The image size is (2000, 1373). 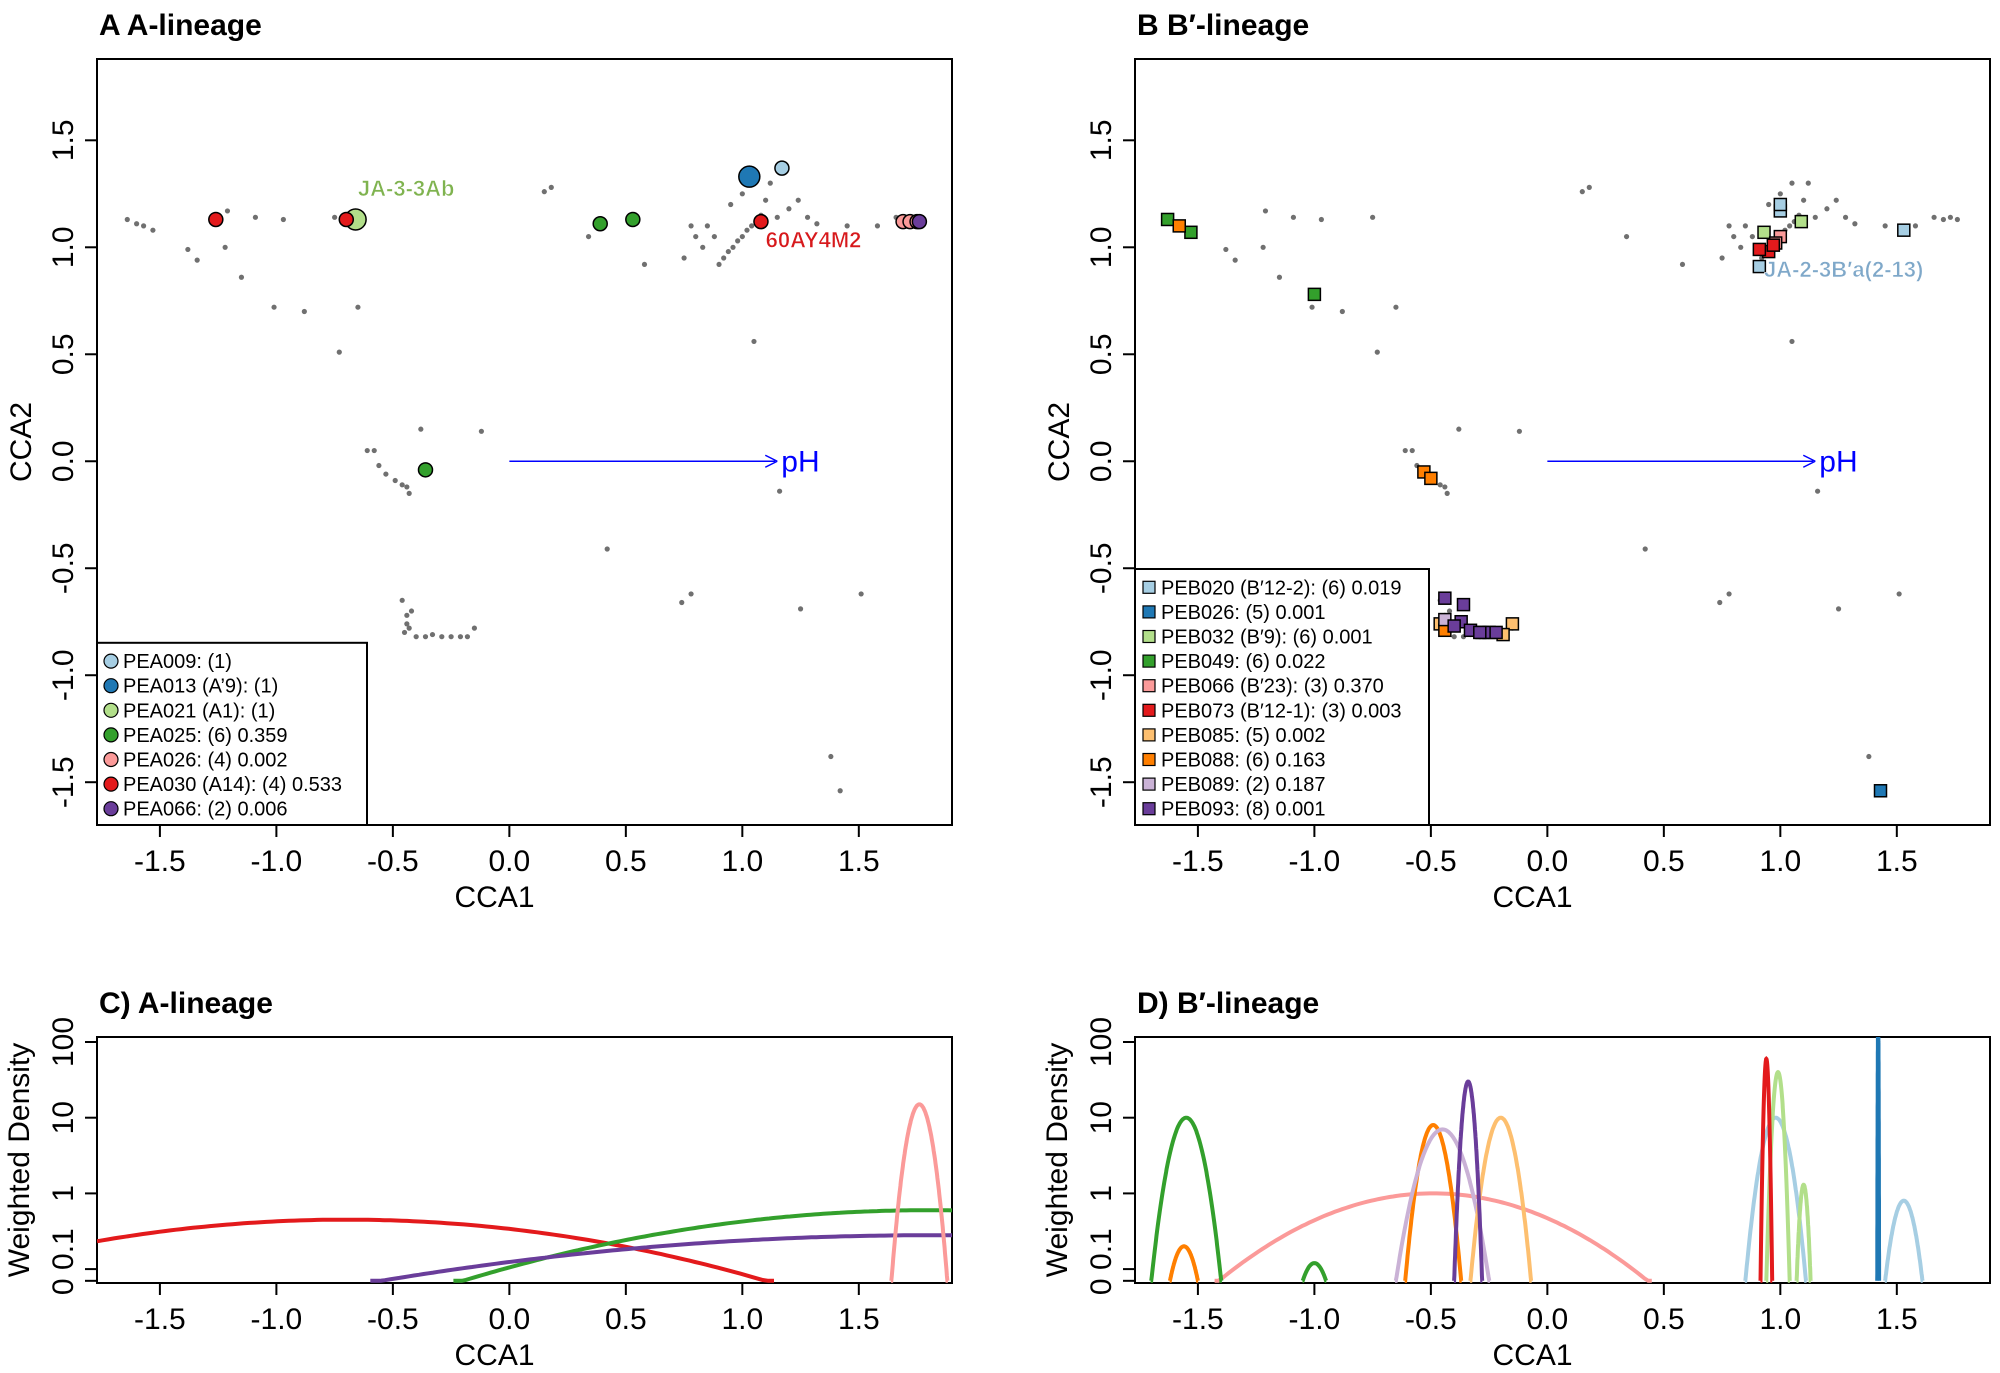 What do you see at coordinates (205, 810) in the screenshot?
I see `legend-entry: PEA066: (2) 0.006` at bounding box center [205, 810].